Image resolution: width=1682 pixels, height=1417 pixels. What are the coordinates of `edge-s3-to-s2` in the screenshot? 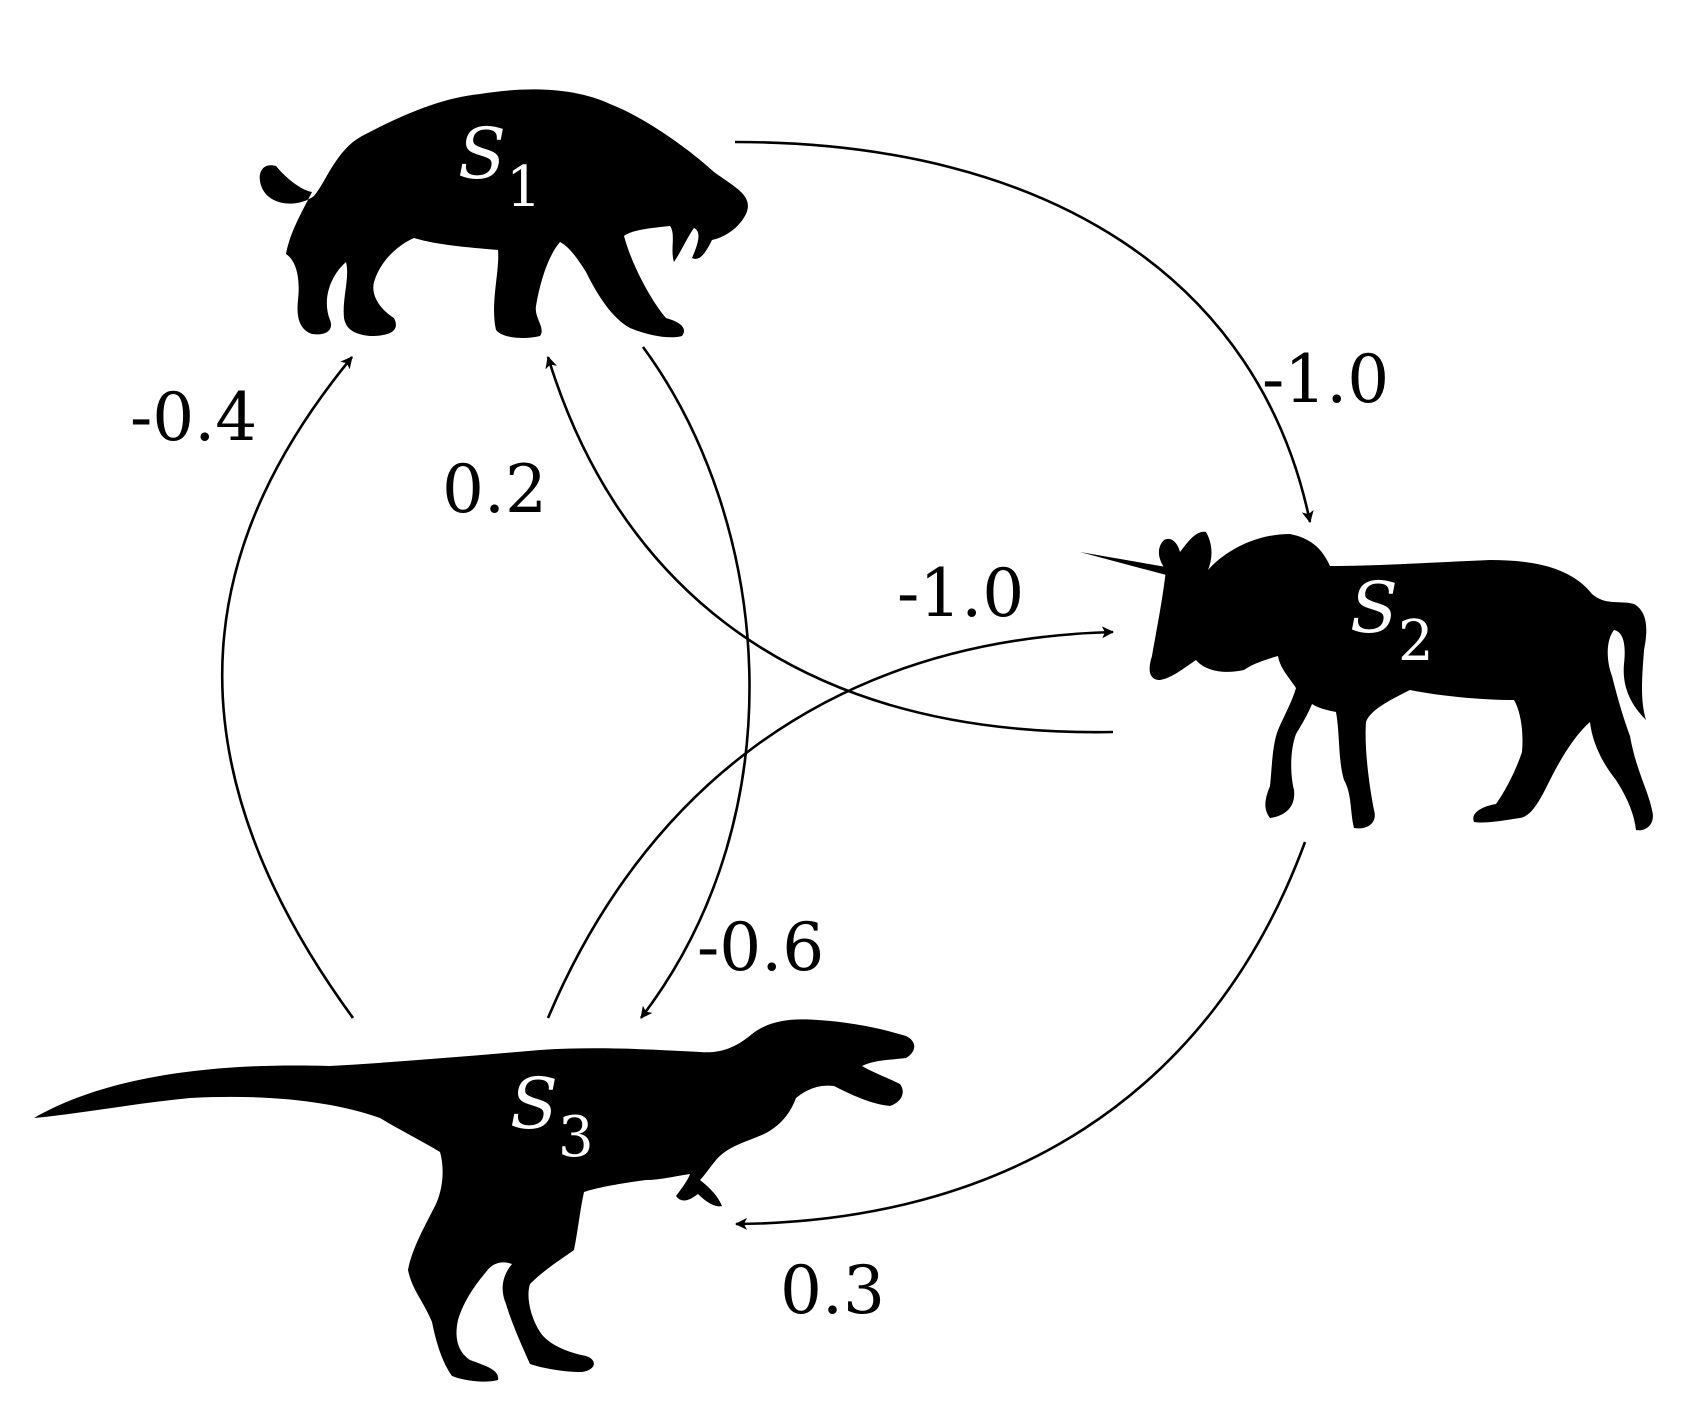 It's located at (830, 822).